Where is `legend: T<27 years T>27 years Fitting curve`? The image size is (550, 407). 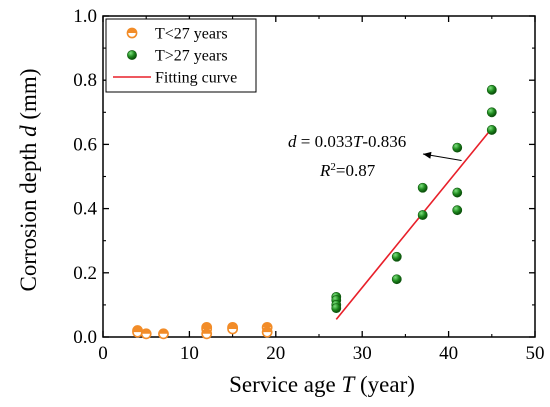 legend: T<27 years T>27 years Fitting curve is located at coordinates (181, 55).